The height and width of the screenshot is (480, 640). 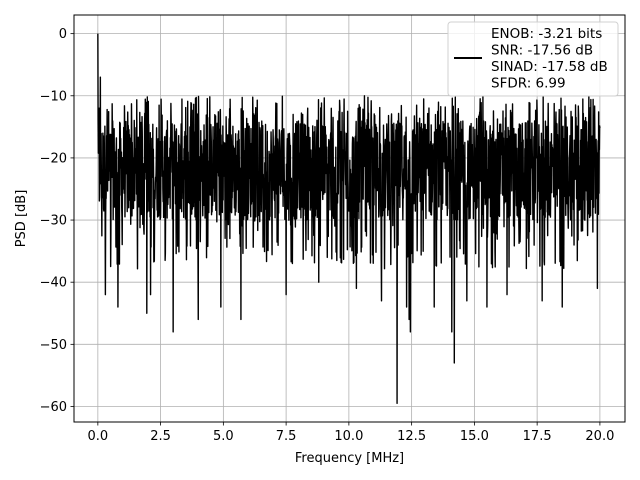 I want to click on y-axis-label: PSD [dB], so click(x=21, y=219).